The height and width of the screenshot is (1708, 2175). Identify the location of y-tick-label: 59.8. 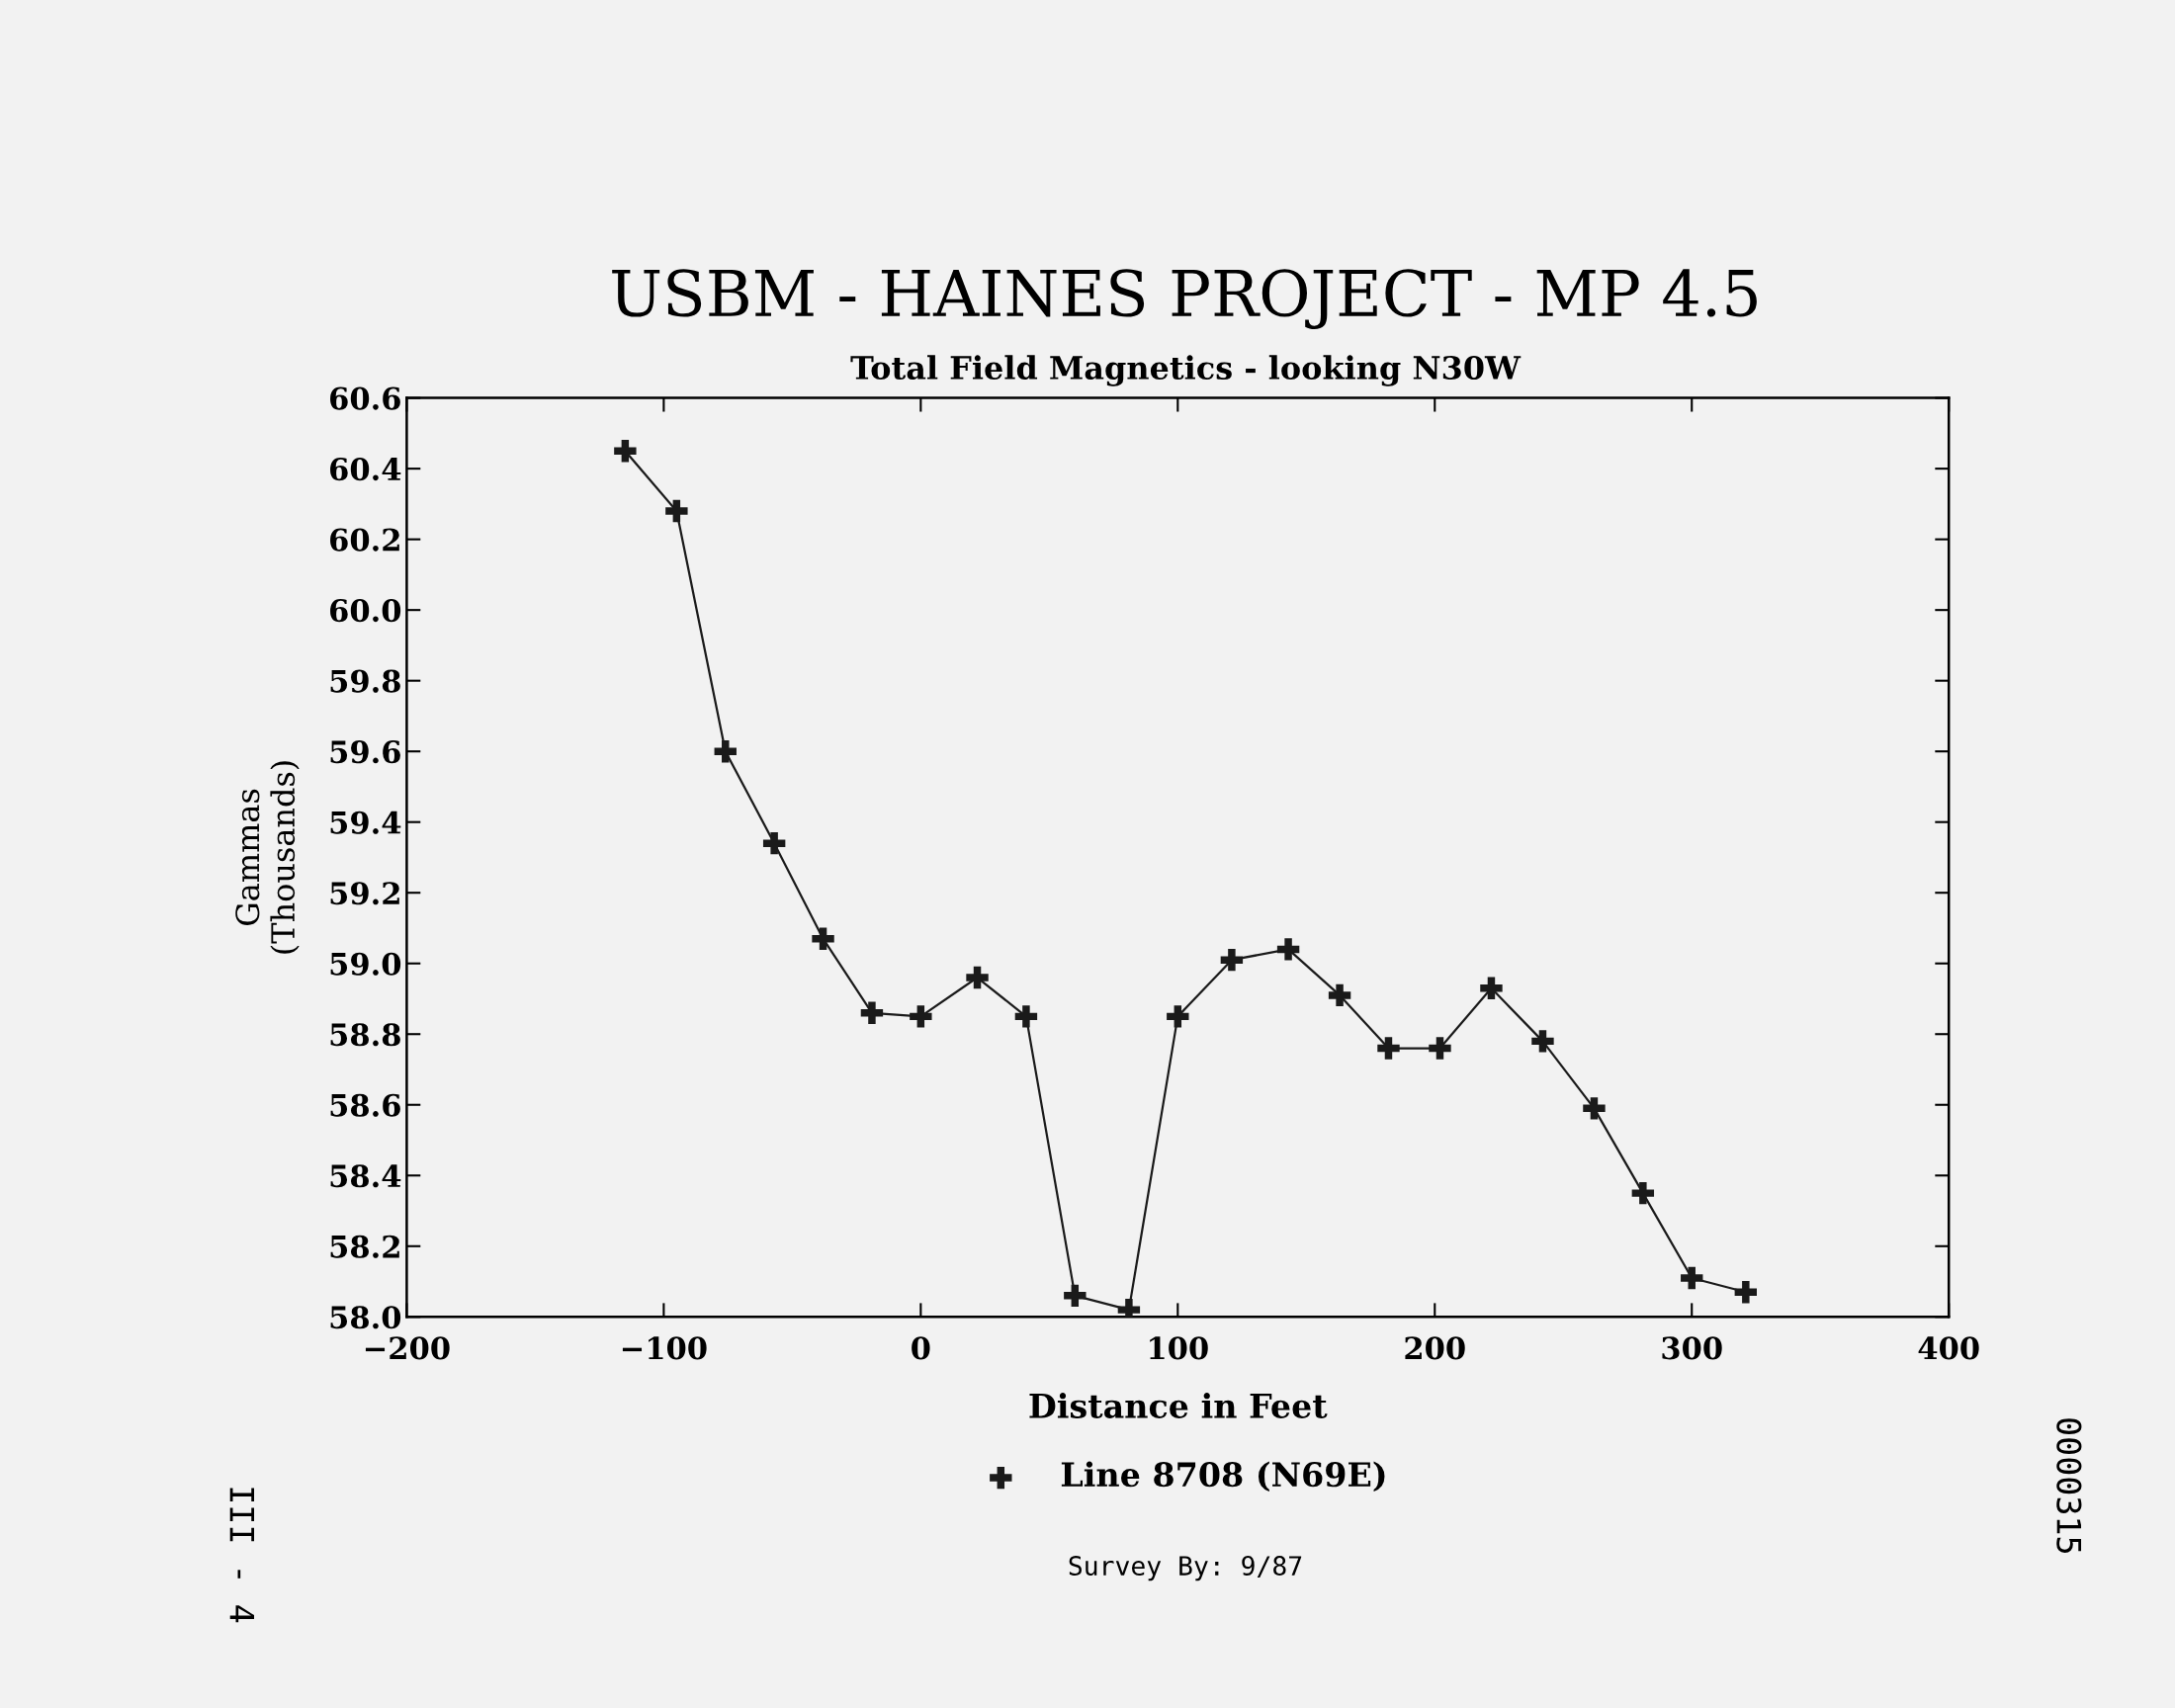
(365, 681).